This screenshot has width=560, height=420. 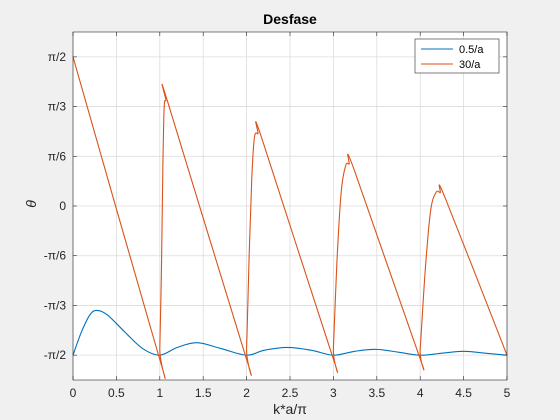 What do you see at coordinates (333, 393) in the screenshot?
I see `x-tick-label: 3` at bounding box center [333, 393].